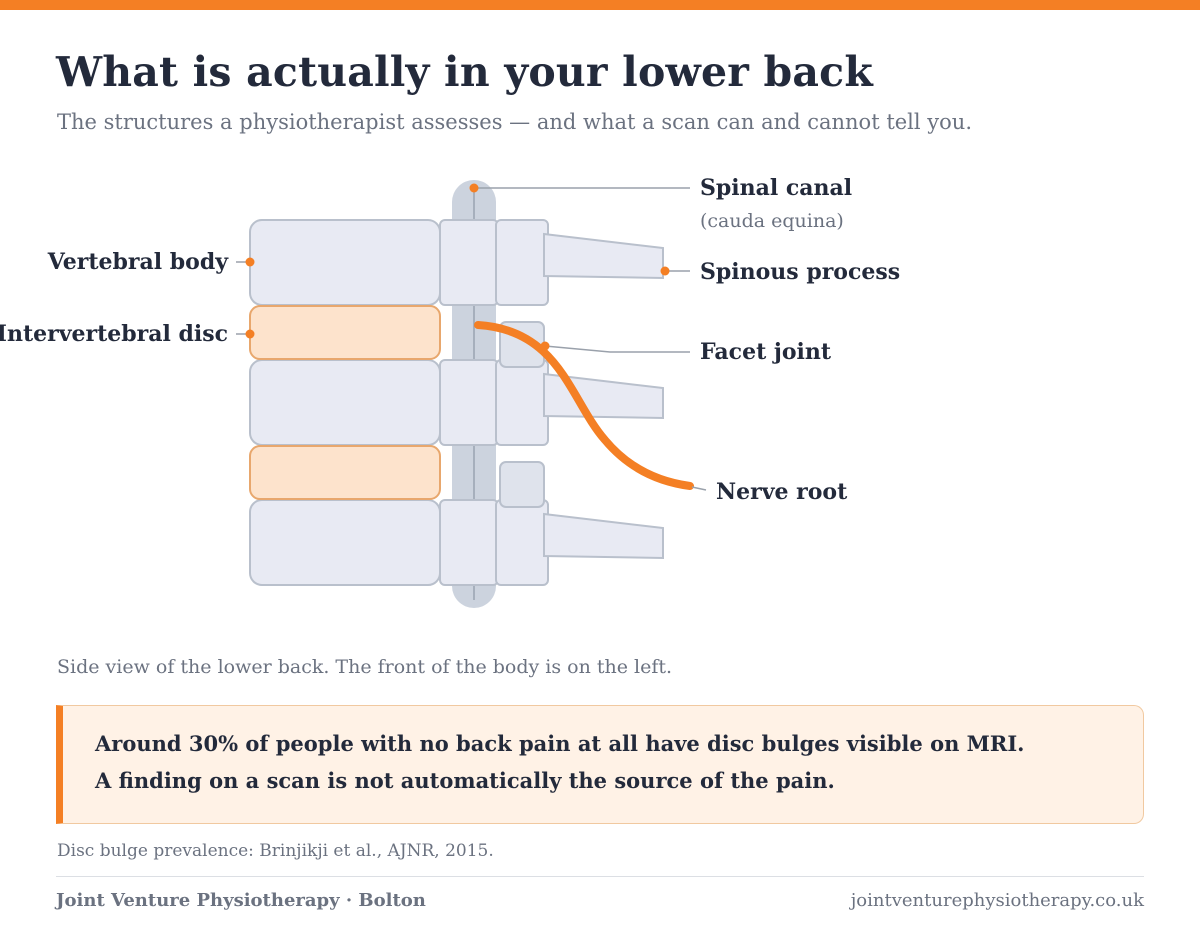 This screenshot has width=1200, height=946. What do you see at coordinates (114, 334) in the screenshot?
I see `label-intervertebral-disc: Intervertebral disc` at bounding box center [114, 334].